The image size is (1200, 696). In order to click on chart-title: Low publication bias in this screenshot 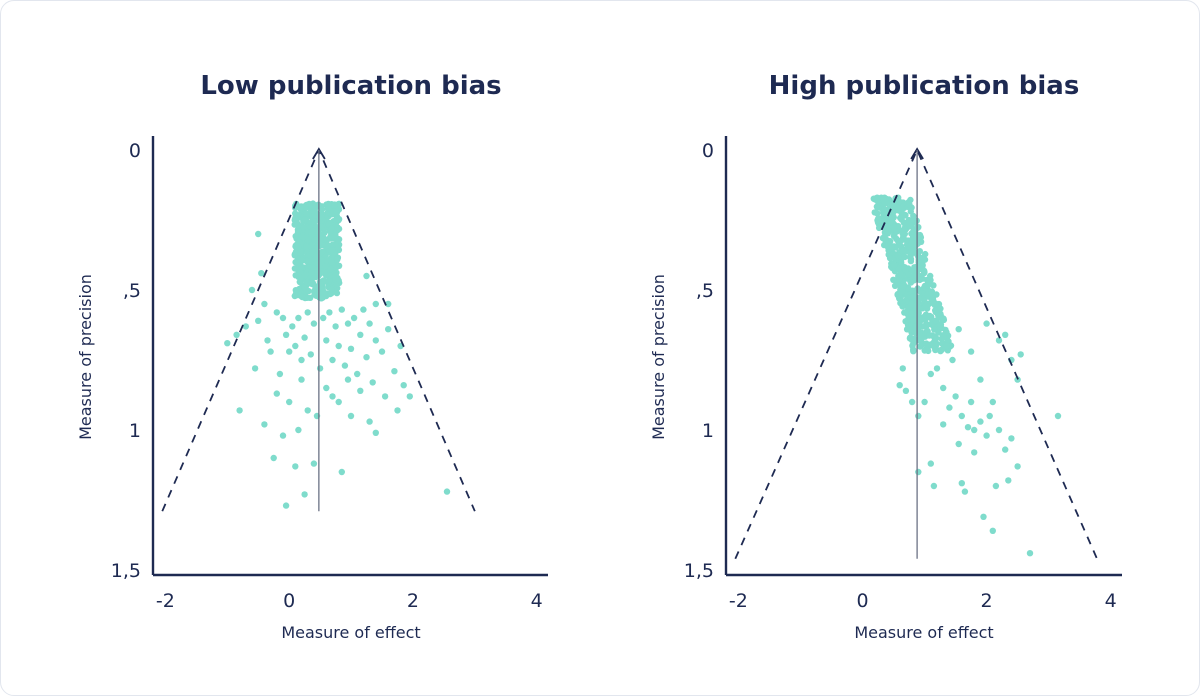, I will do `click(350, 86)`.